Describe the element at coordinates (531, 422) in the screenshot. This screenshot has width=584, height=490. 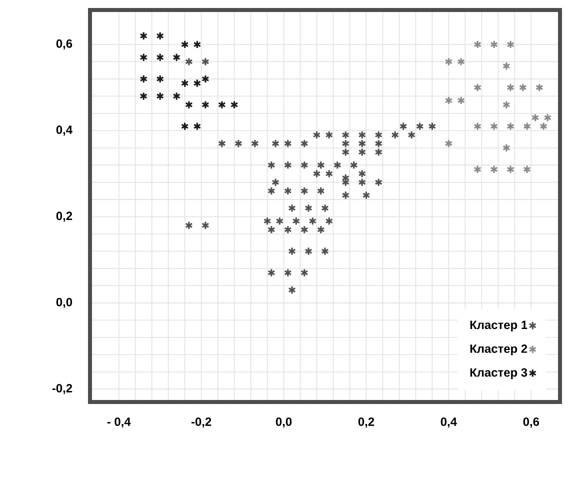
I see `x-tick-label: 0,6` at that location.